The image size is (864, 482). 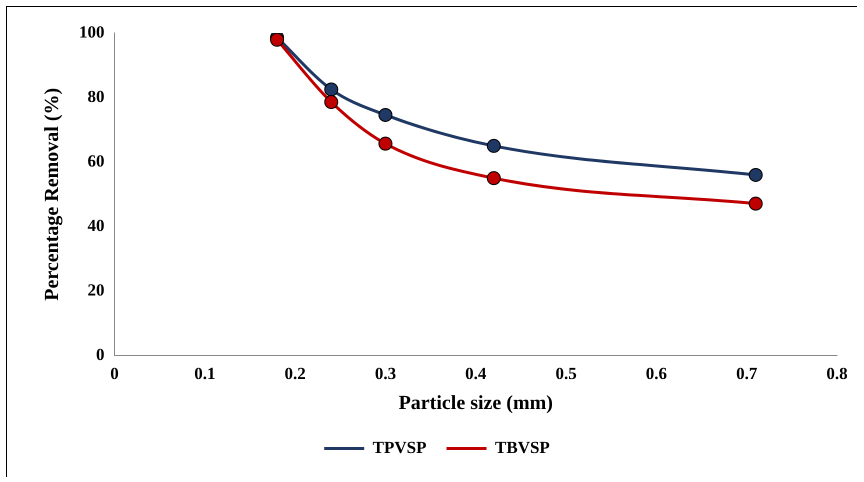 What do you see at coordinates (475, 403) in the screenshot?
I see `x-axis-title: Particle size (mm)` at bounding box center [475, 403].